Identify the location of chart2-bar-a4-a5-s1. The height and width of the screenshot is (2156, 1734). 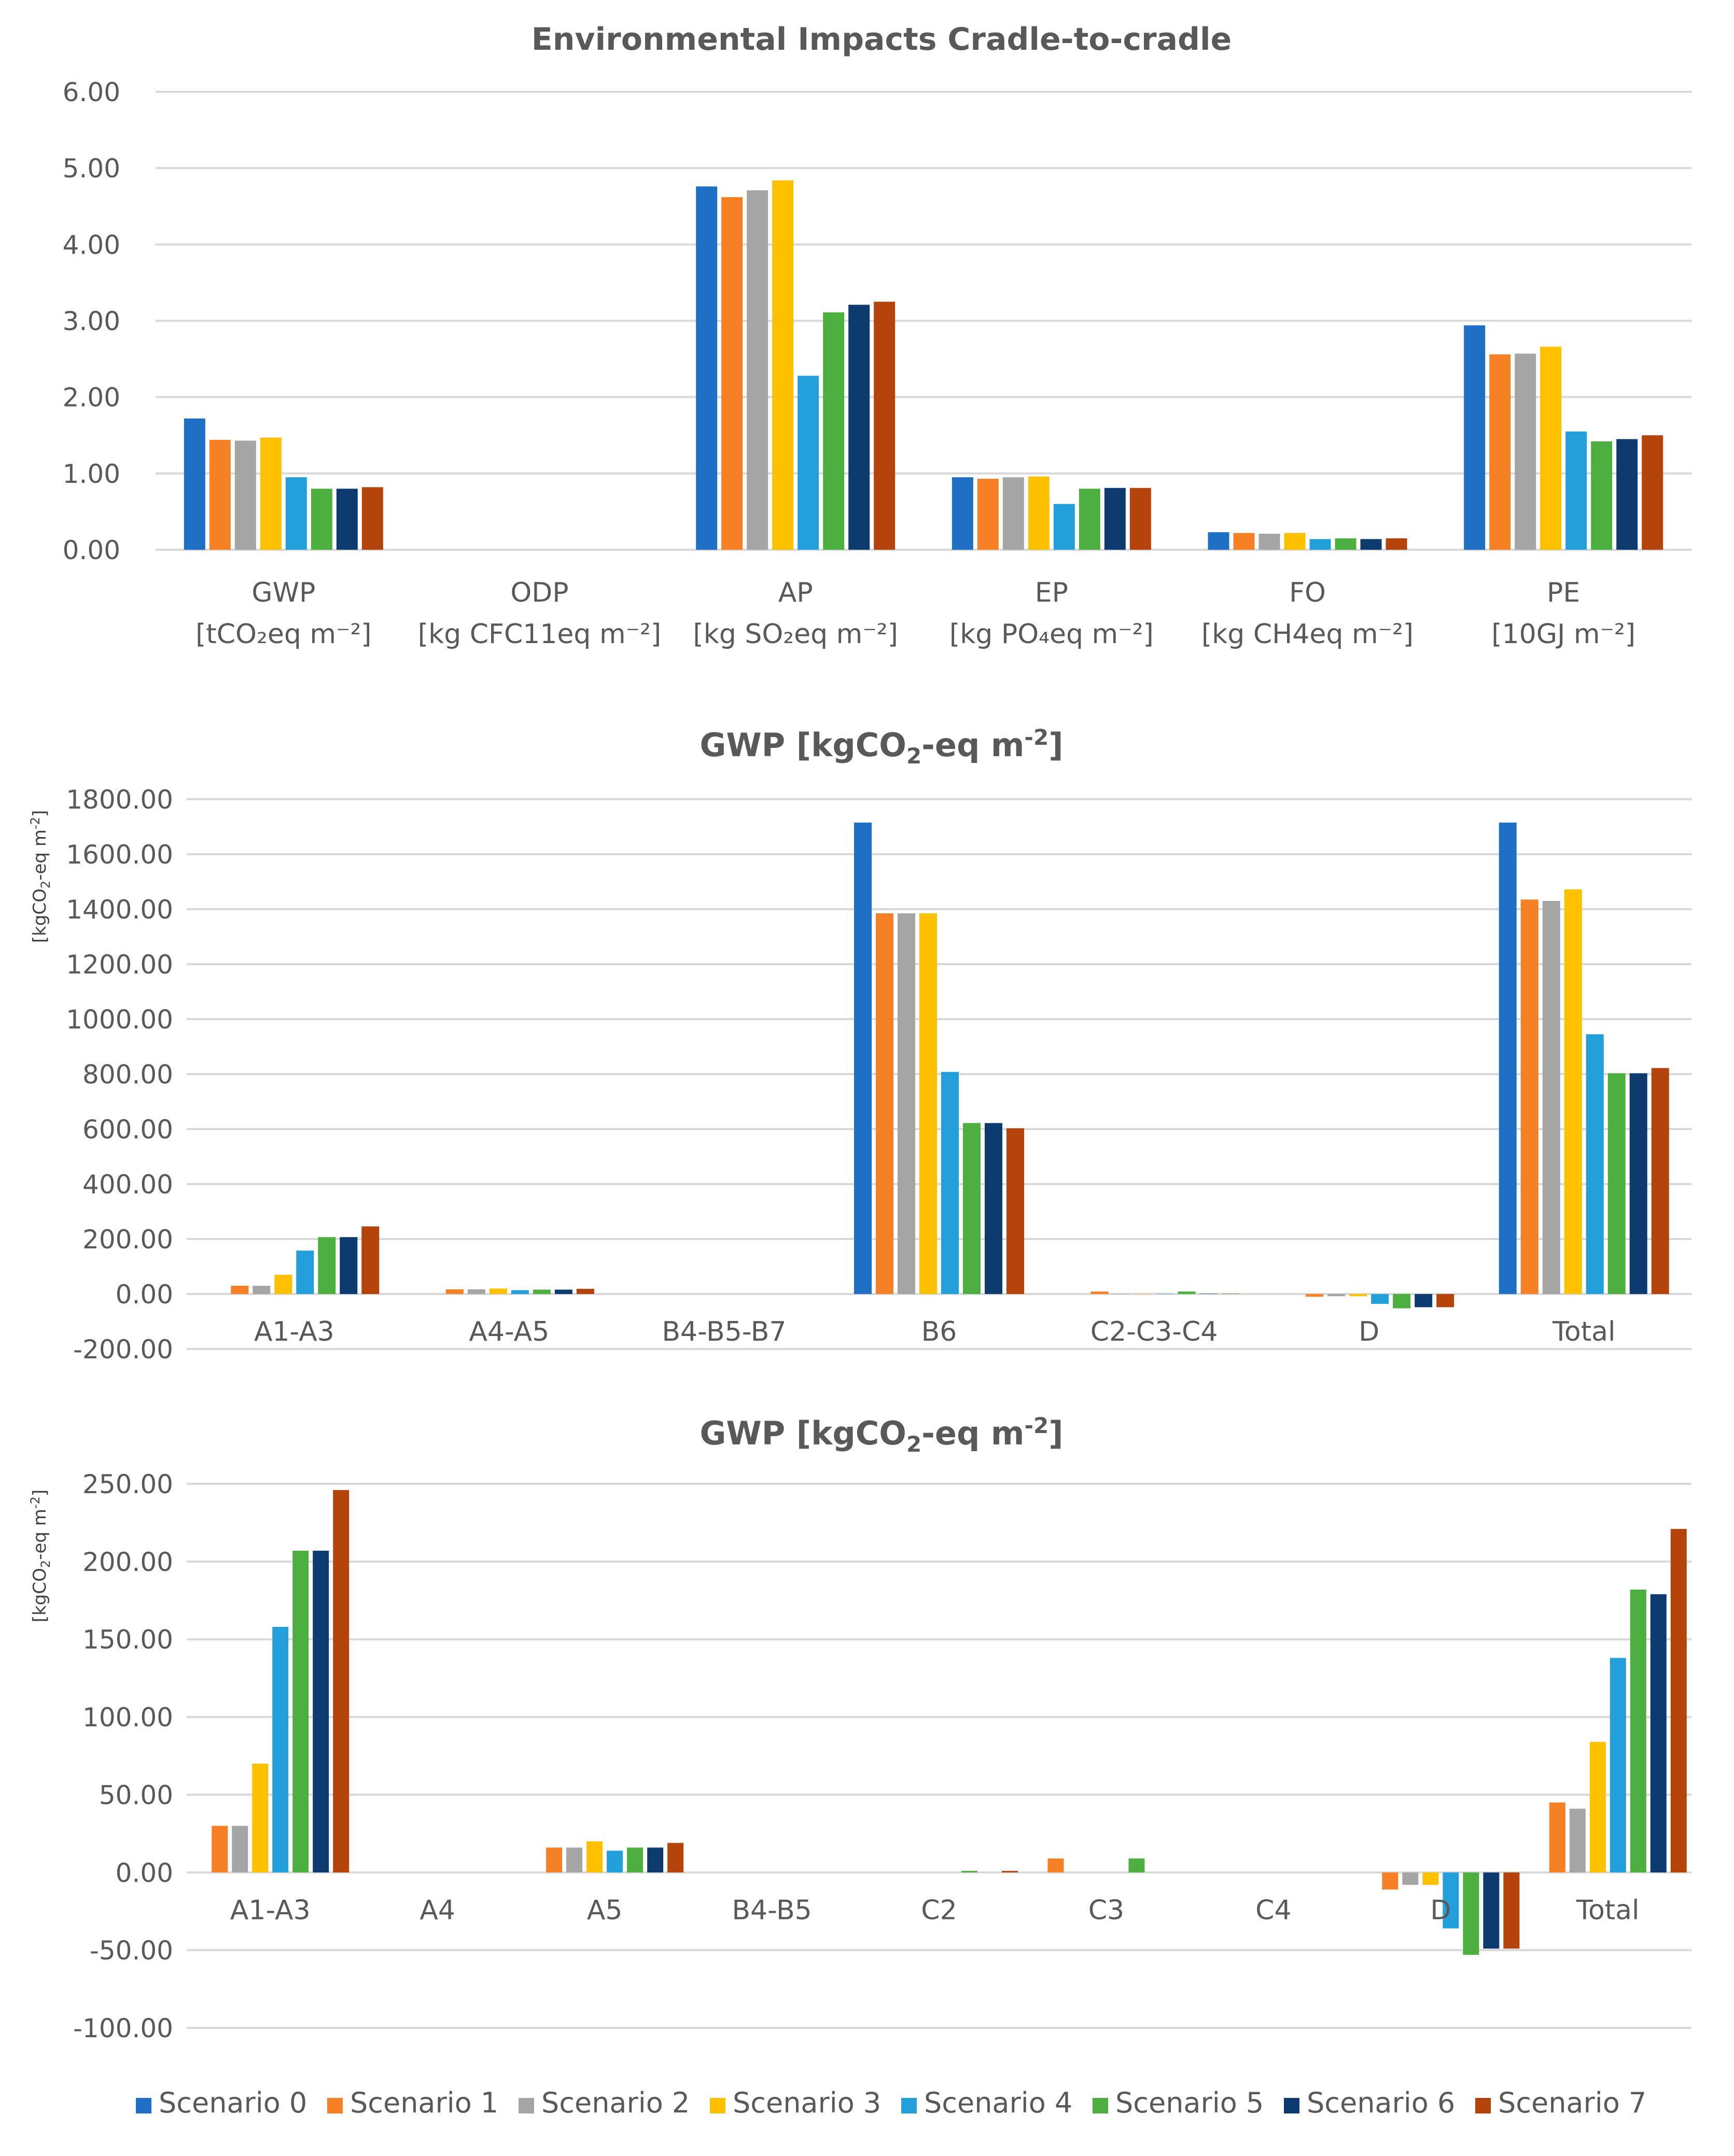
(454, 1291).